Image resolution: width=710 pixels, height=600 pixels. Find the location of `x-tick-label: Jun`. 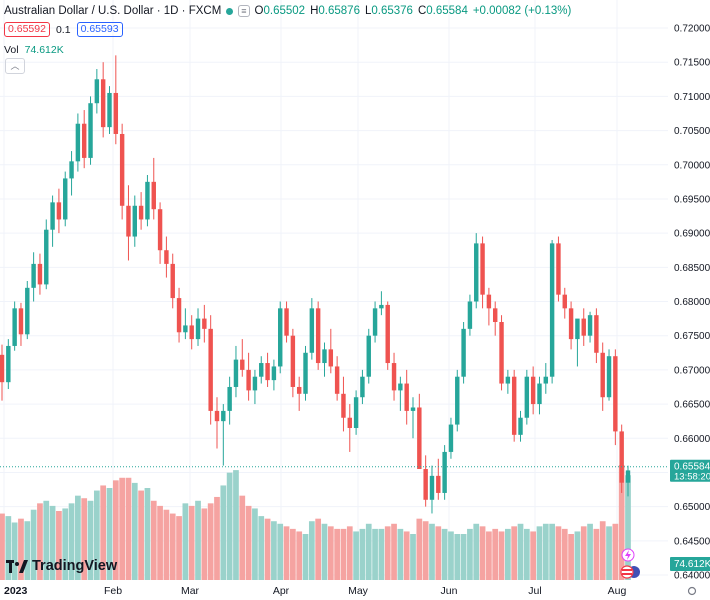

x-tick-label: Jun is located at coordinates (449, 591).